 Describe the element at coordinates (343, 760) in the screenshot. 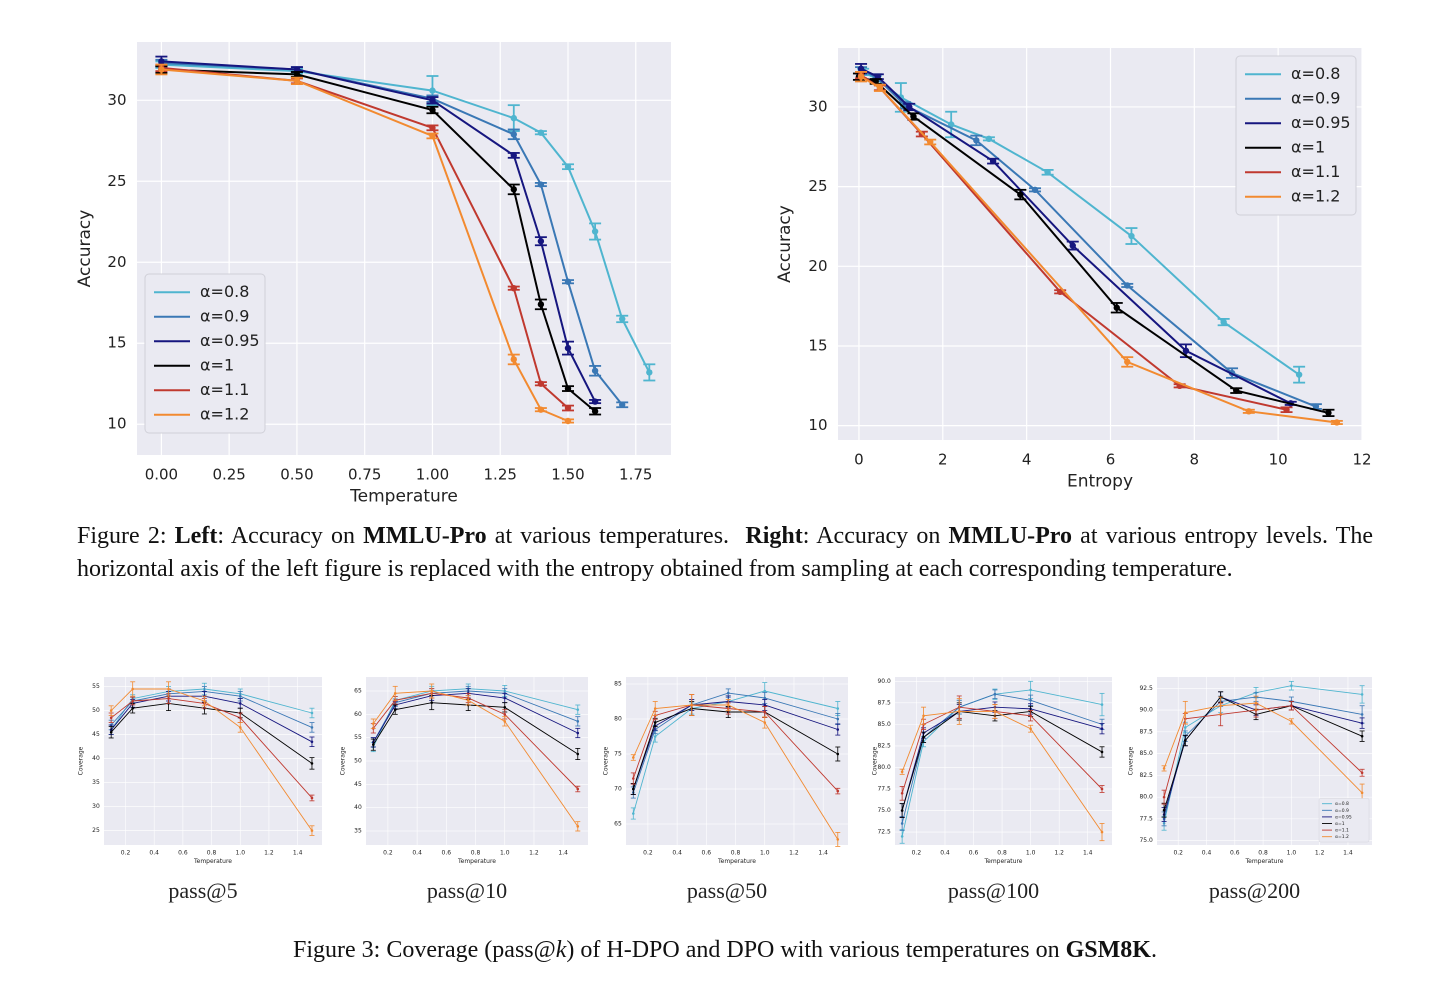

I see `y-axis-label: Coverage` at that location.